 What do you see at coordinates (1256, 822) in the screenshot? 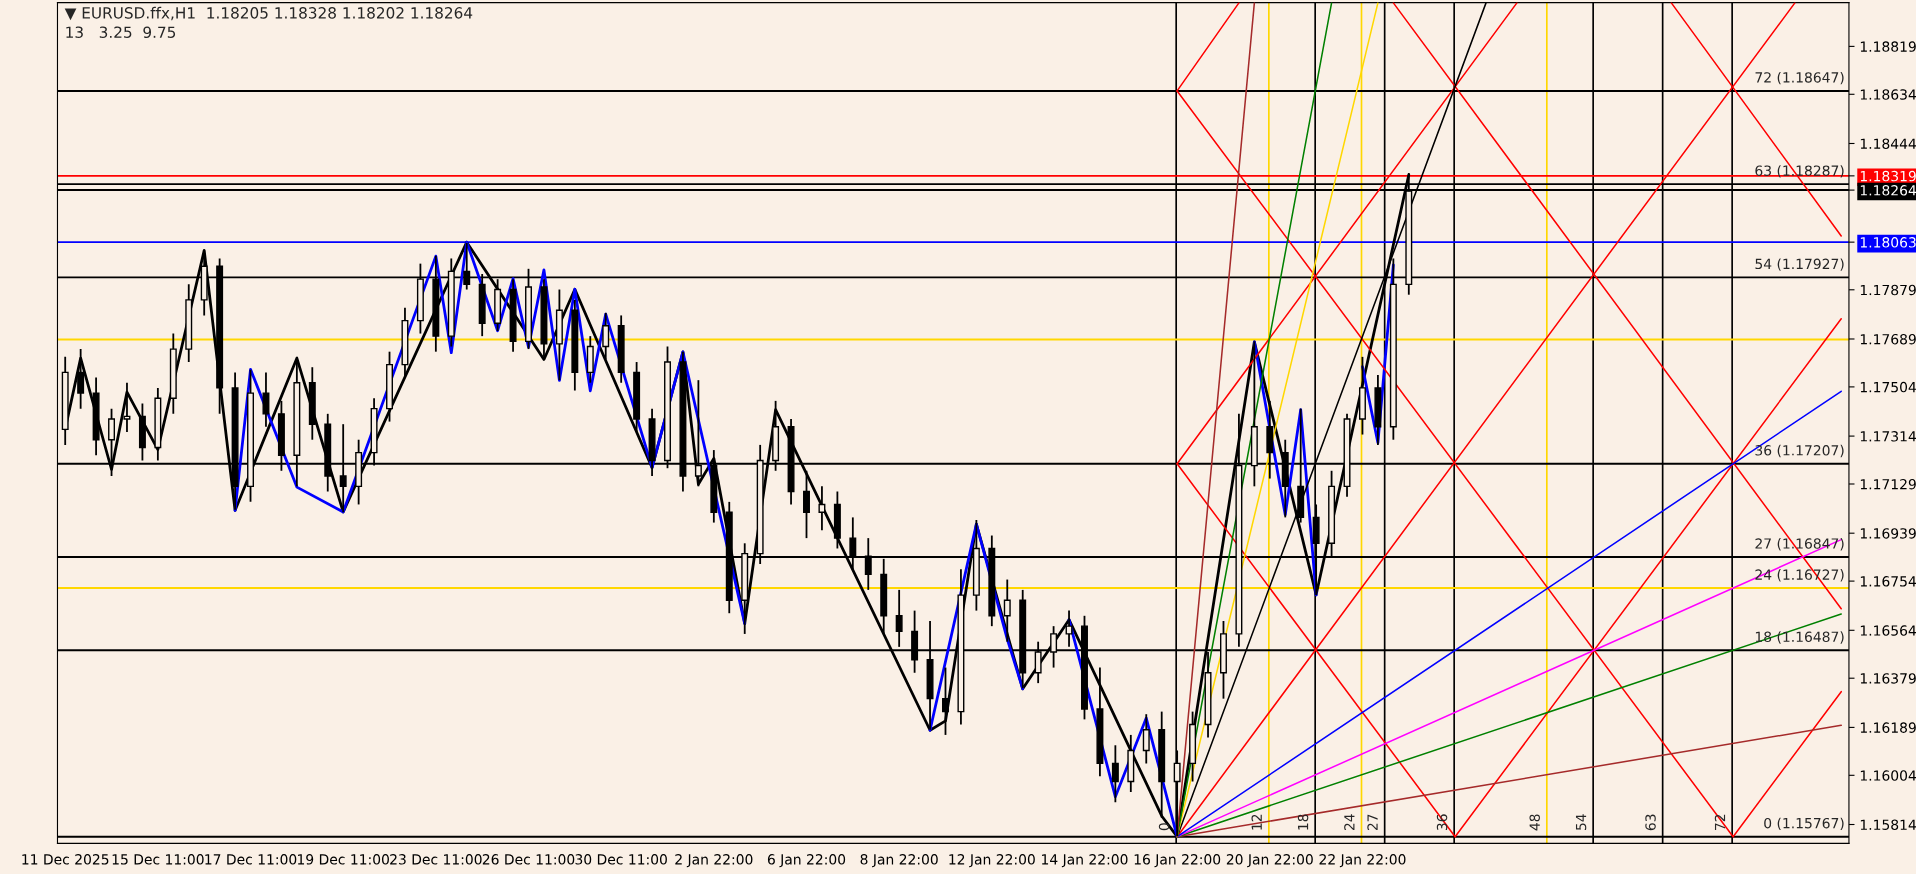
I see `annotation: 12` at bounding box center [1256, 822].